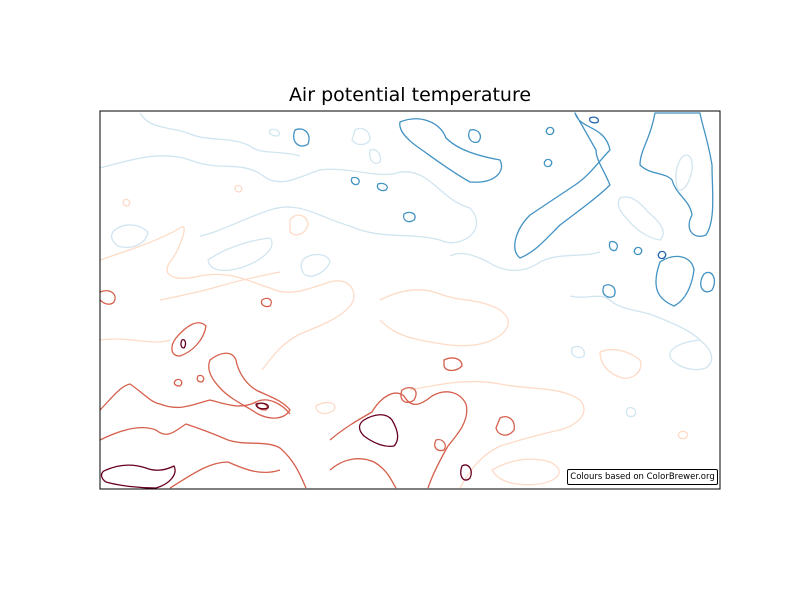 Image resolution: width=800 pixels, height=600 pixels. Describe the element at coordinates (642, 477) in the screenshot. I see `colorbrewer-credit: Colours based on ColorBrewer.org` at that location.